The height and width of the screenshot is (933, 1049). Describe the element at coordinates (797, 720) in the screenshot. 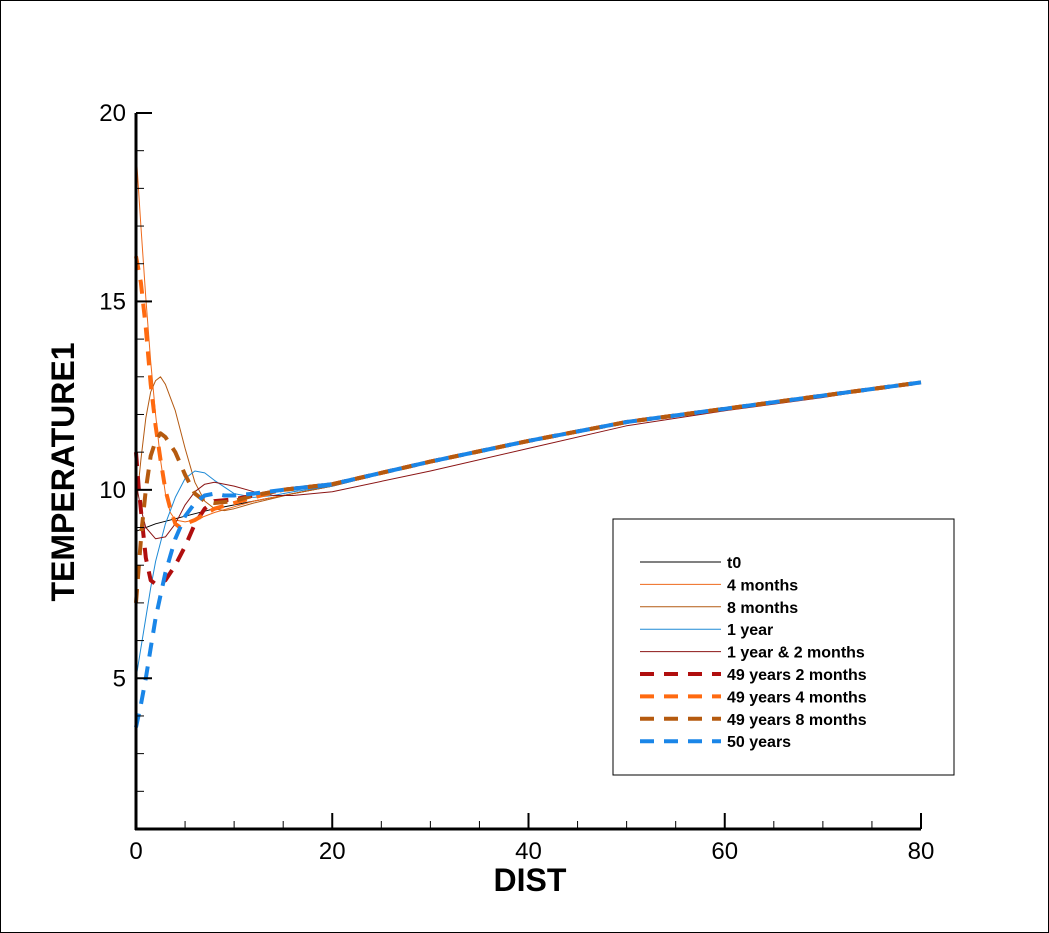

I see `legend-label: 49 years 8 months` at that location.